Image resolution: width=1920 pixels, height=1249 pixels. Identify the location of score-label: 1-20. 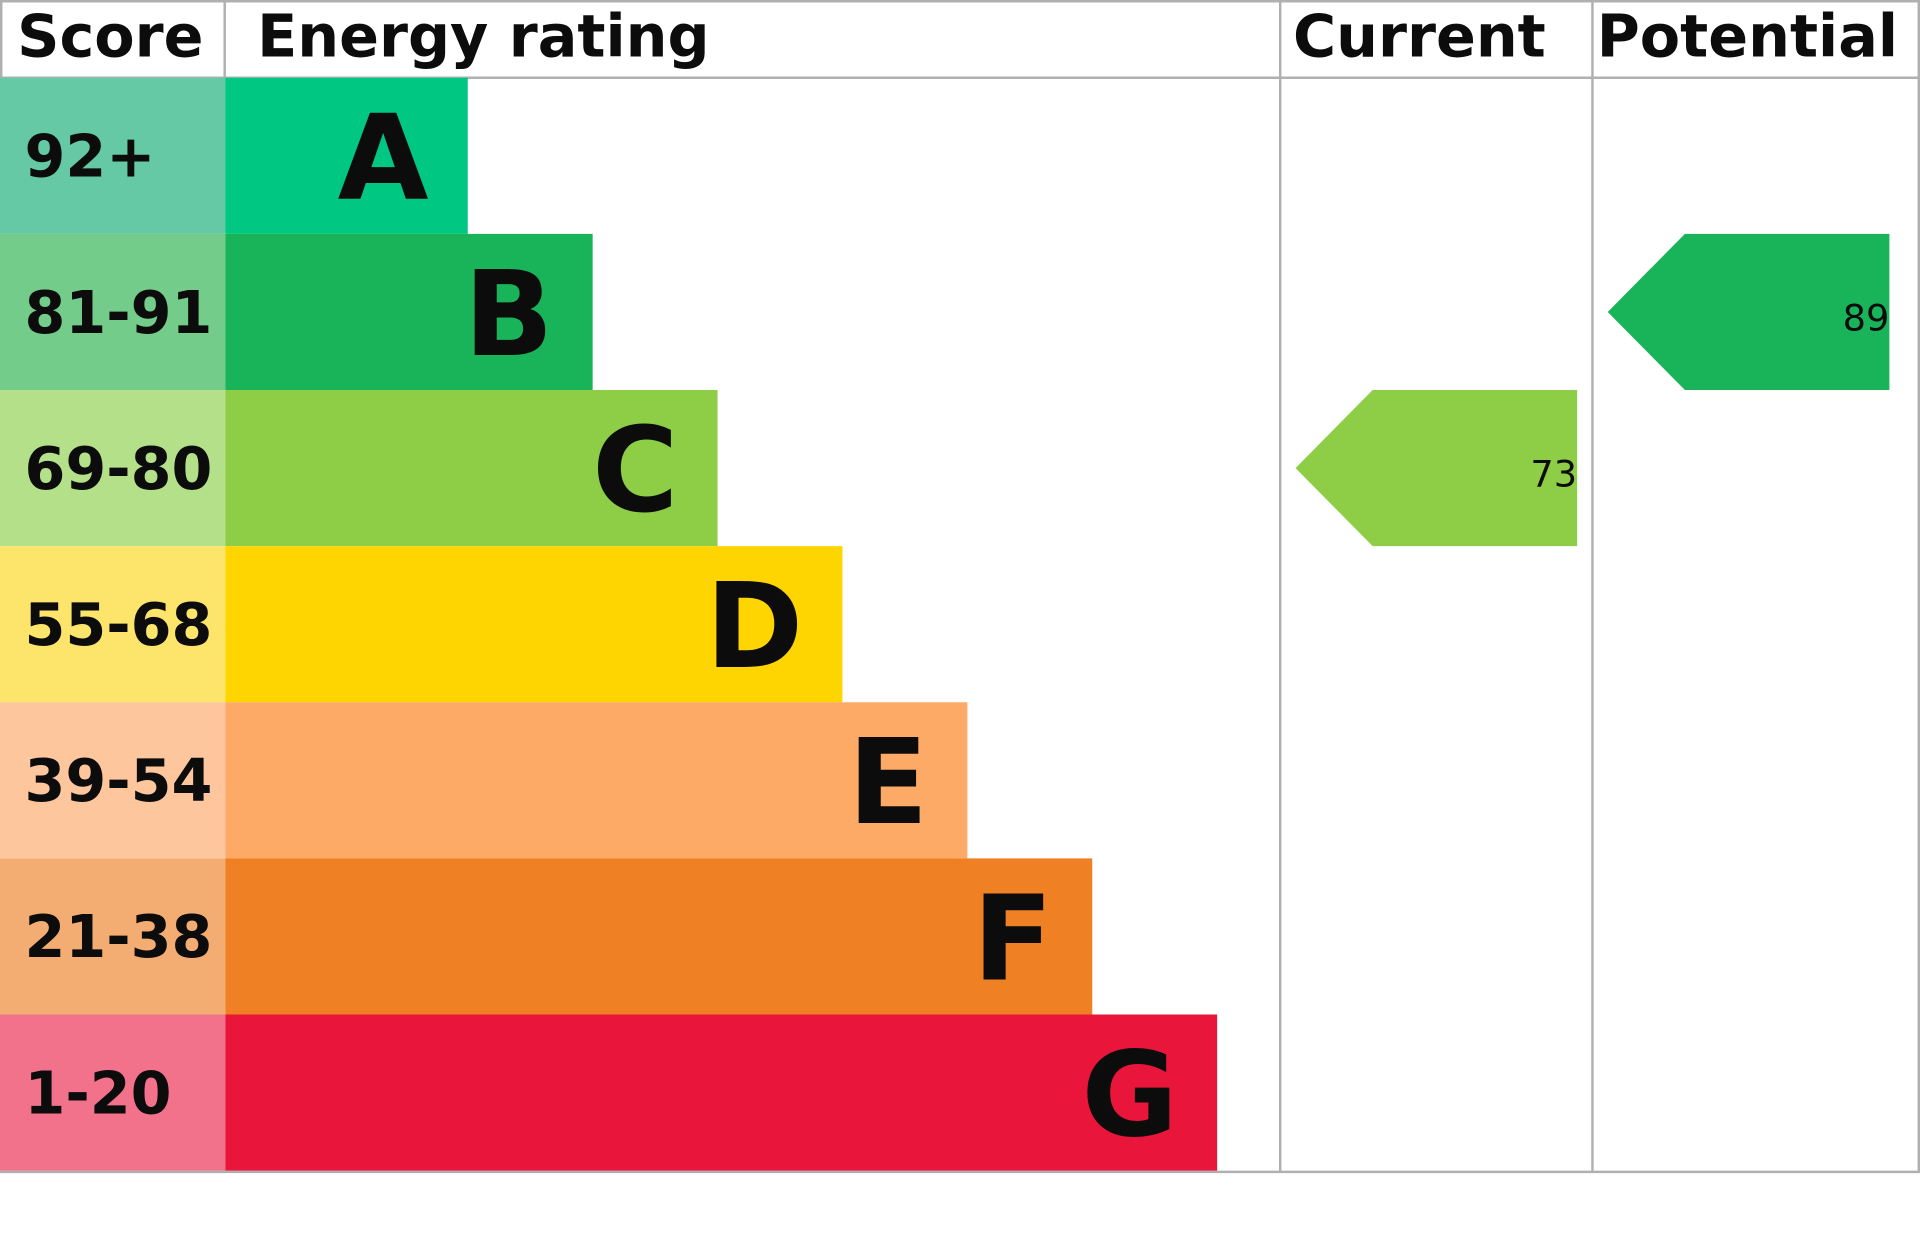
(97, 1092).